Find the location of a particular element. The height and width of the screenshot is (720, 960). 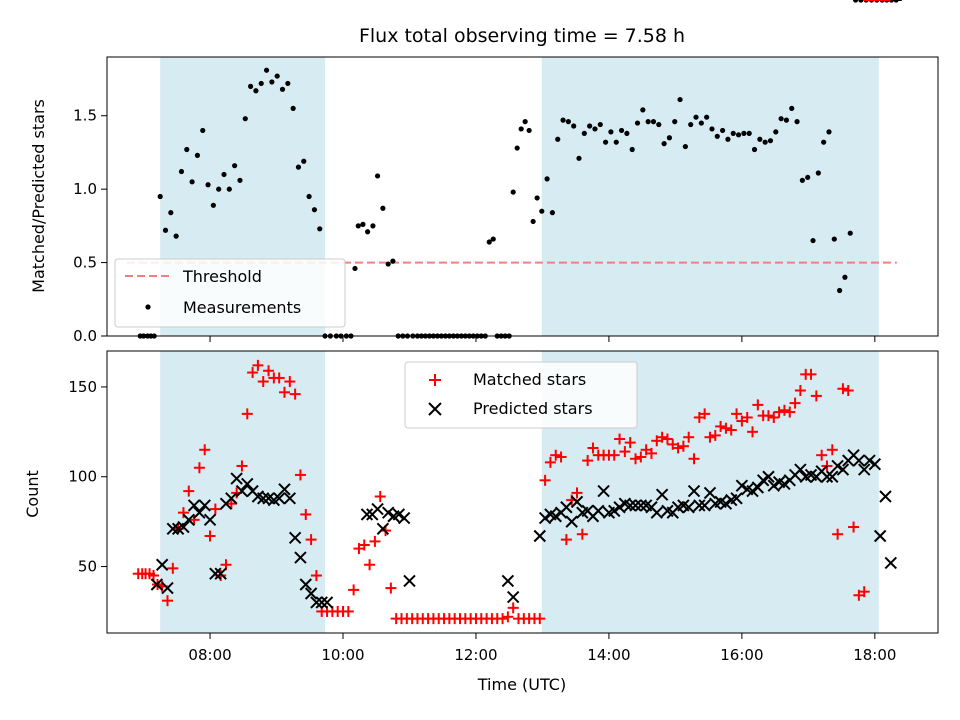

top-x-ticks is located at coordinates (542, 339).